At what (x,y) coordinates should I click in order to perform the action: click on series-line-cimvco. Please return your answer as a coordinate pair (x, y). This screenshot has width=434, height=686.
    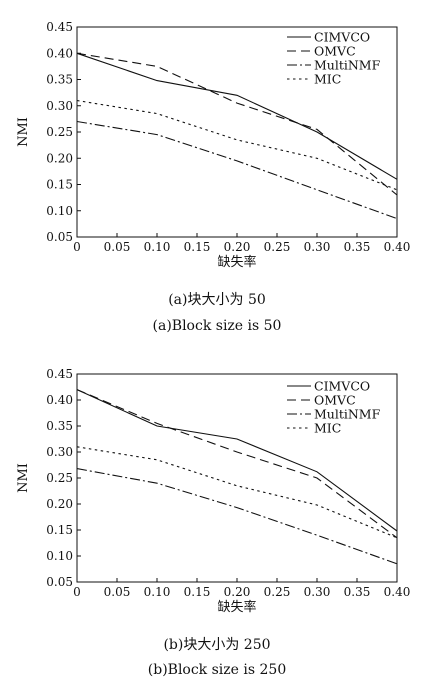
    Looking at the image, I should click on (237, 116).